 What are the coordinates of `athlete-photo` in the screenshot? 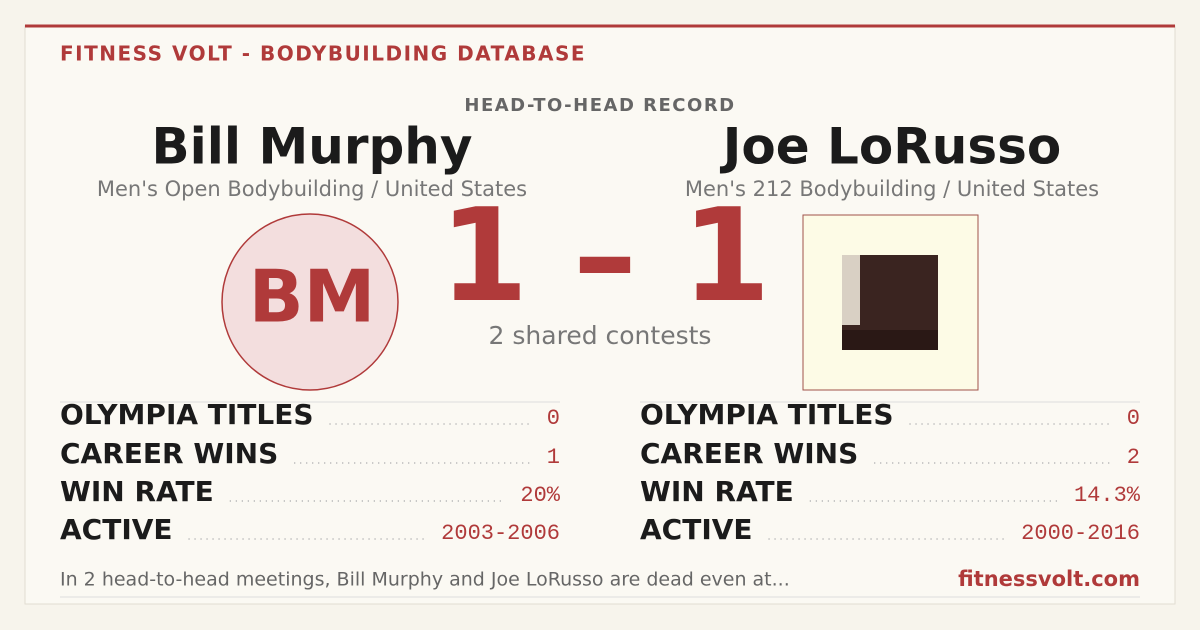 It's located at (890, 302).